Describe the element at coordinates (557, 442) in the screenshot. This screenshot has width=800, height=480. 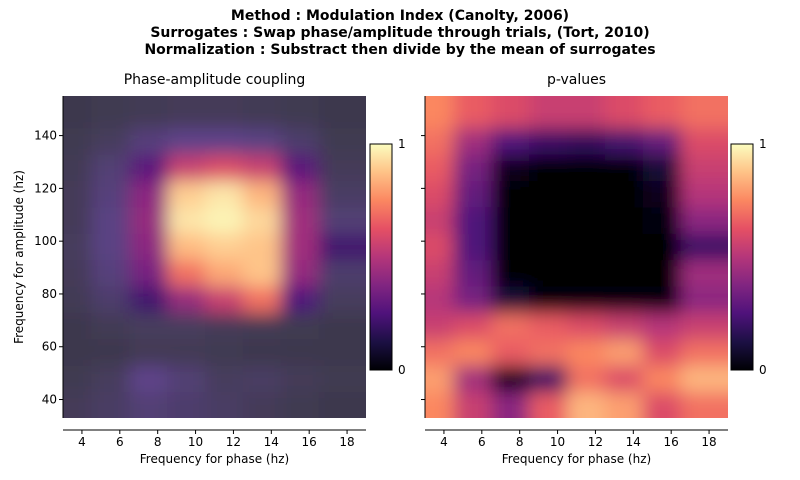
I see `x-tick-label: 10` at that location.